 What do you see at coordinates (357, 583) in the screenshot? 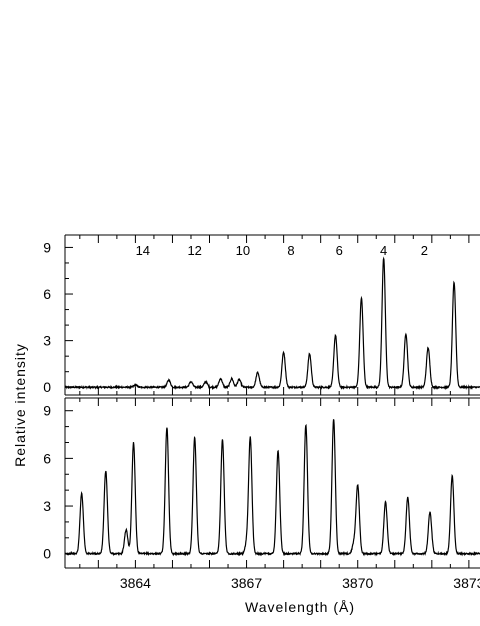
I see `x-tick-label: 3870` at bounding box center [357, 583].